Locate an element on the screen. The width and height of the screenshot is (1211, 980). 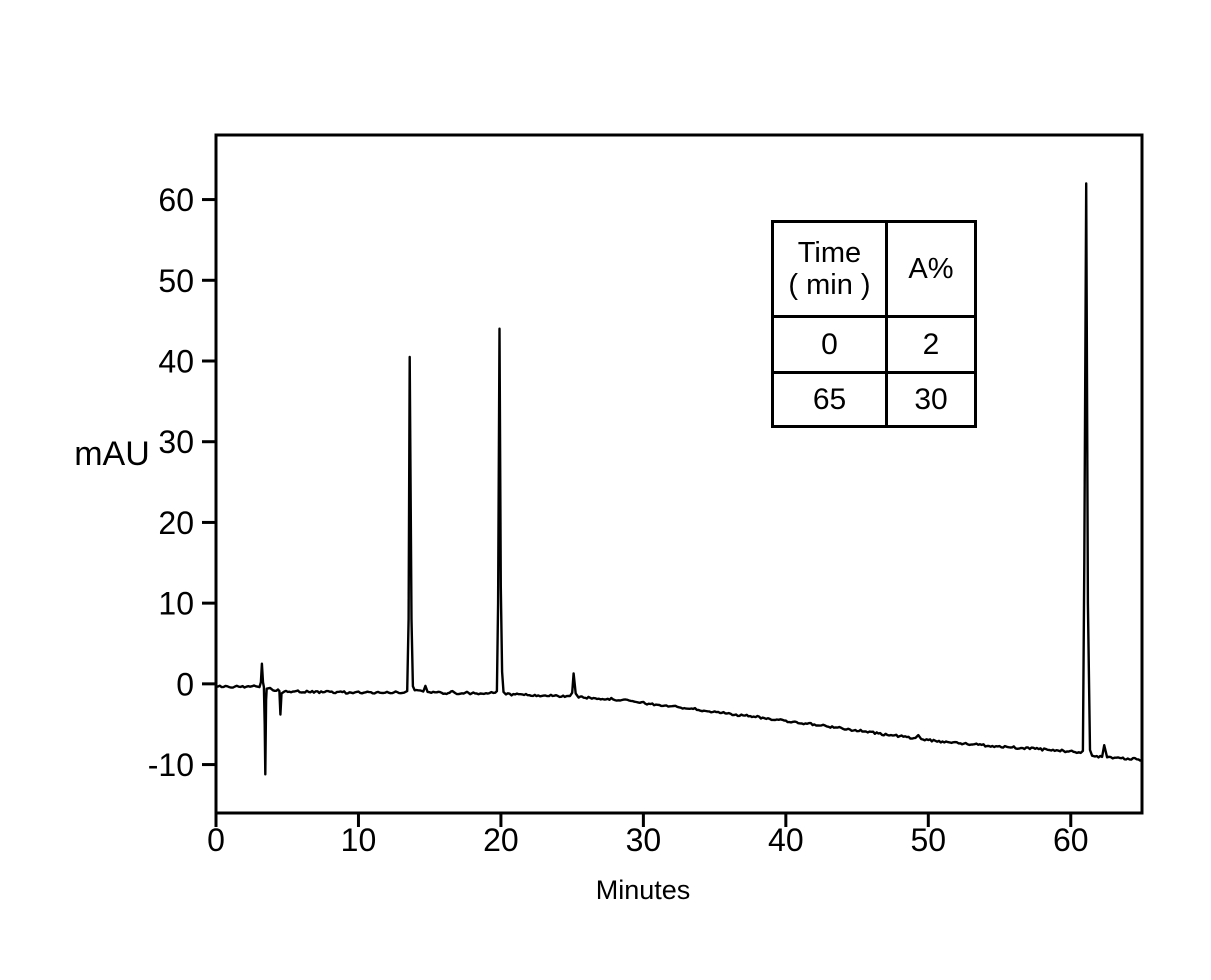
gradient-table: Time ( min ) A% 0 2 65 30 is located at coordinates (874, 324).